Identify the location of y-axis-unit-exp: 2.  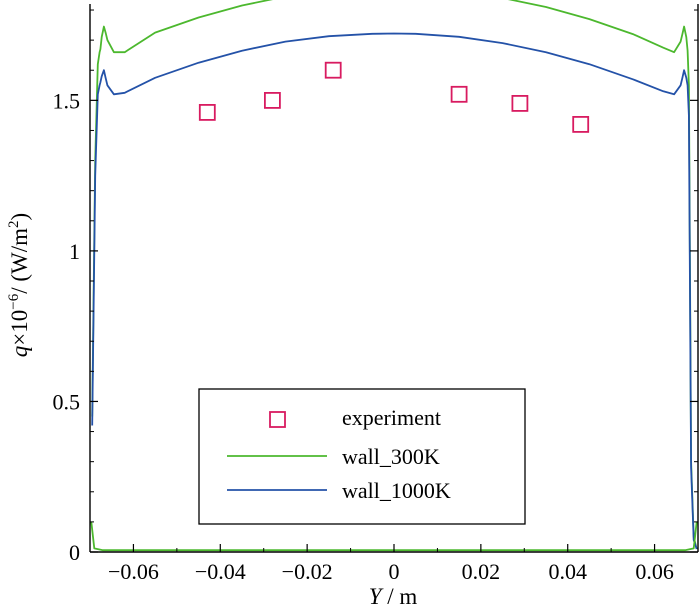
(14, 224).